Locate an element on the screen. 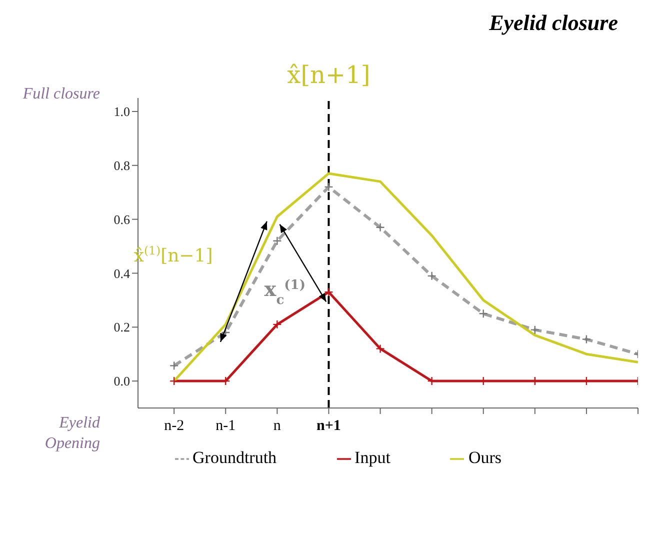 Image resolution: width=659 pixels, height=550 pixels. legend-label: Ours is located at coordinates (485, 457).